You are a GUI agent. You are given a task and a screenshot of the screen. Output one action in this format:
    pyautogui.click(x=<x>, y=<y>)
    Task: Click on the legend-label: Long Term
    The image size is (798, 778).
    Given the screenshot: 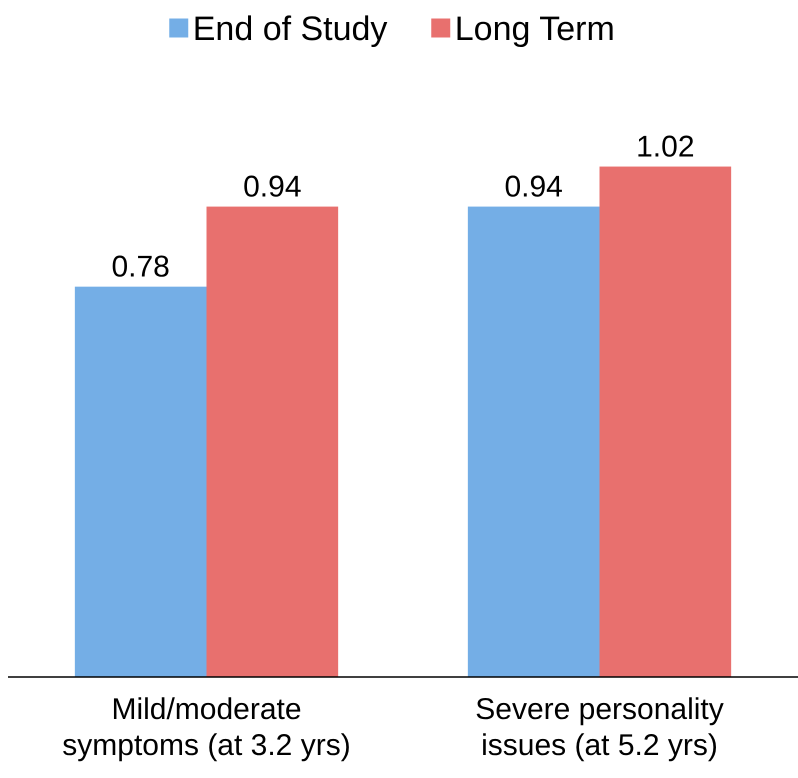 What is the action you would take?
    pyautogui.click(x=534, y=29)
    